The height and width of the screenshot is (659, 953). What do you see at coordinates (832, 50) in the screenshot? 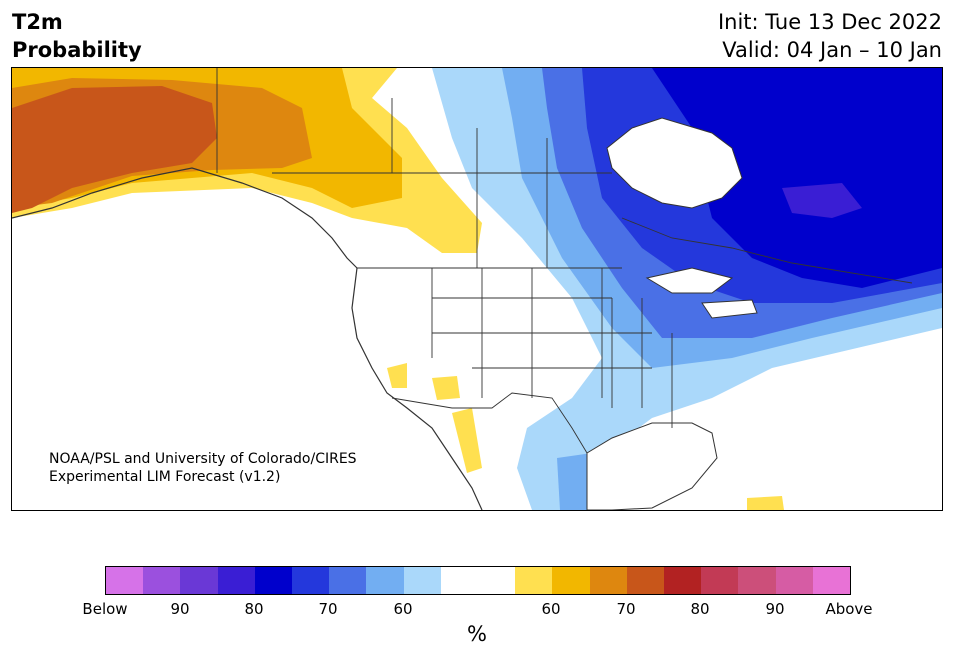
I see `valid-date: Valid: 04 Jan – 10 Jan` at bounding box center [832, 50].